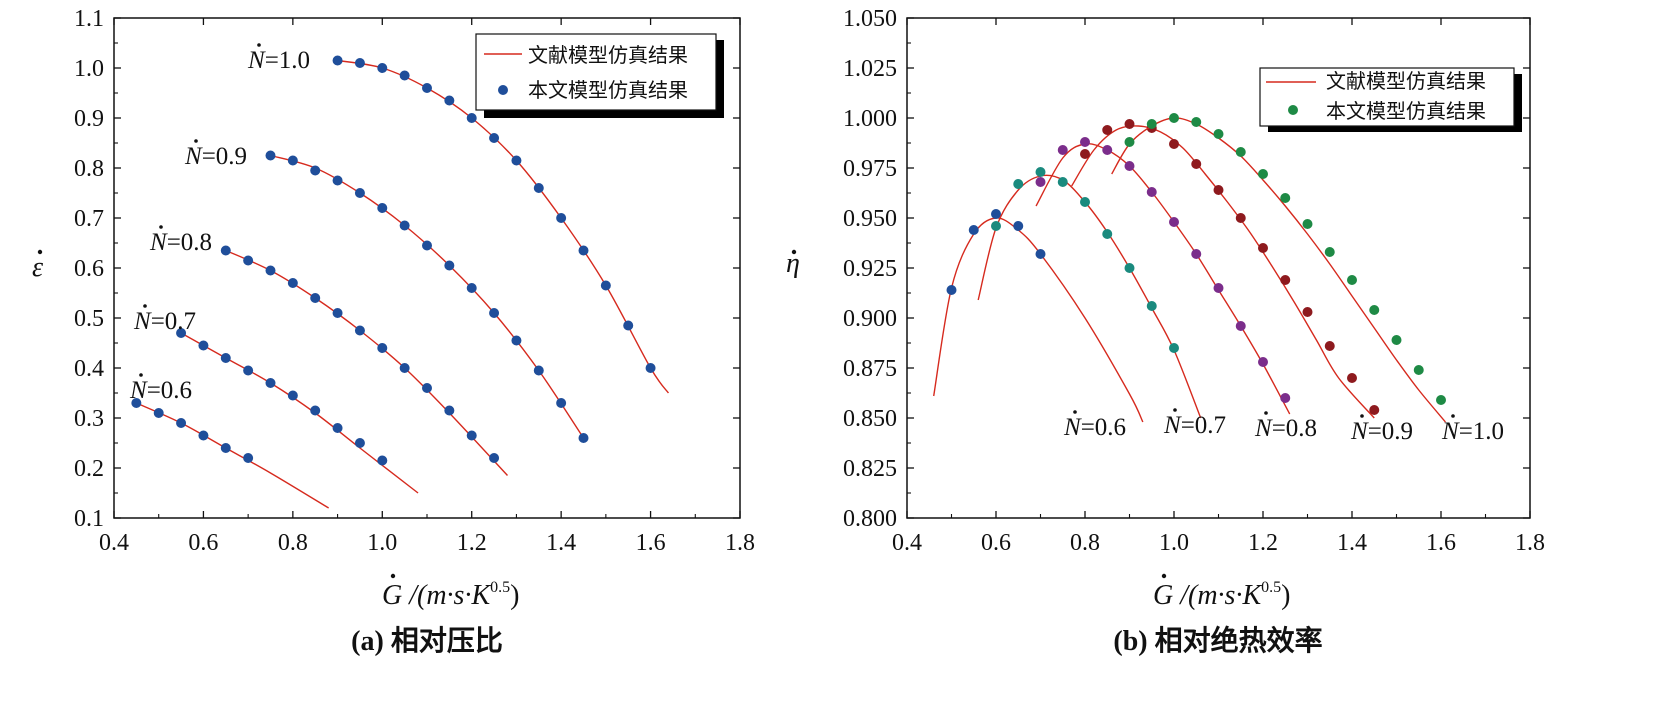 The width and height of the screenshot is (1654, 703). What do you see at coordinates (1381, 431) in the screenshot?
I see `series-label-N=0.9: N=0.9` at bounding box center [1381, 431].